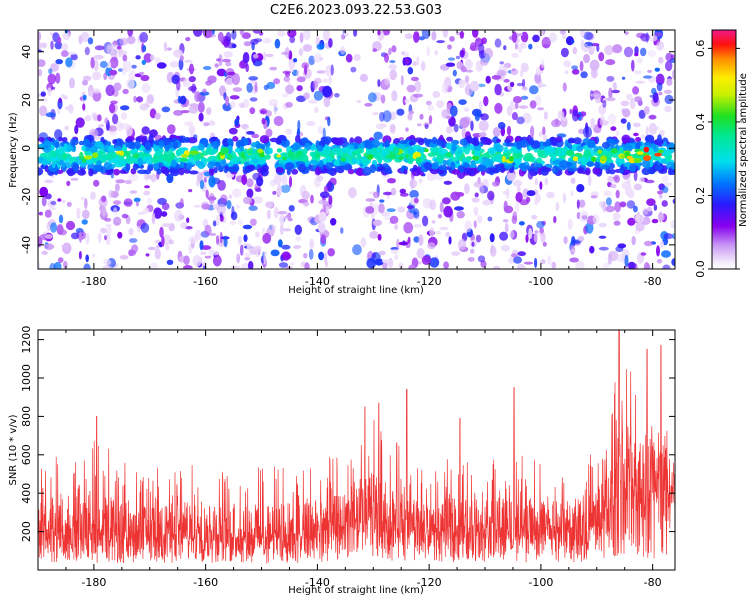  I want to click on figure-title: C2E6.2023.093.22.53.G03, so click(356, 10).